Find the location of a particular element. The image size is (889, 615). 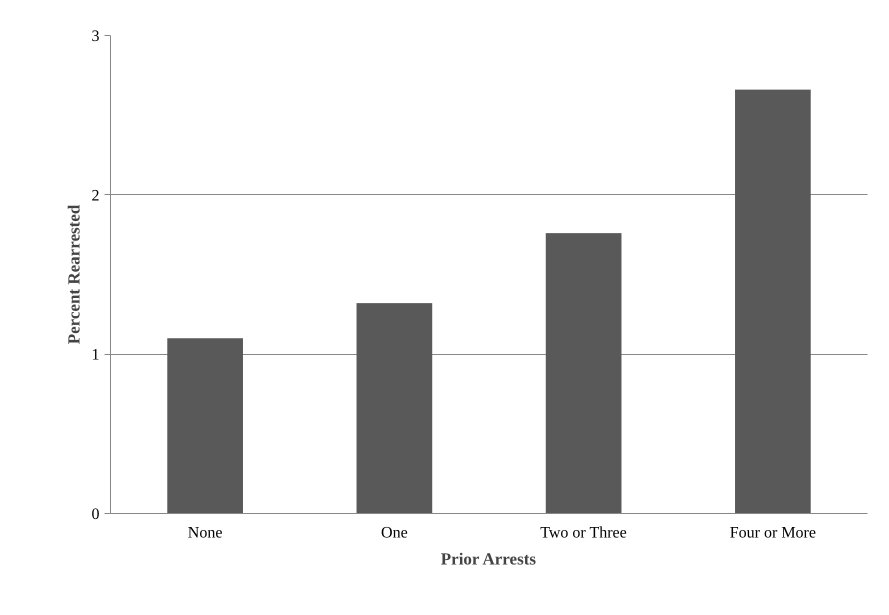

y-tick-label: 1 is located at coordinates (96, 355).